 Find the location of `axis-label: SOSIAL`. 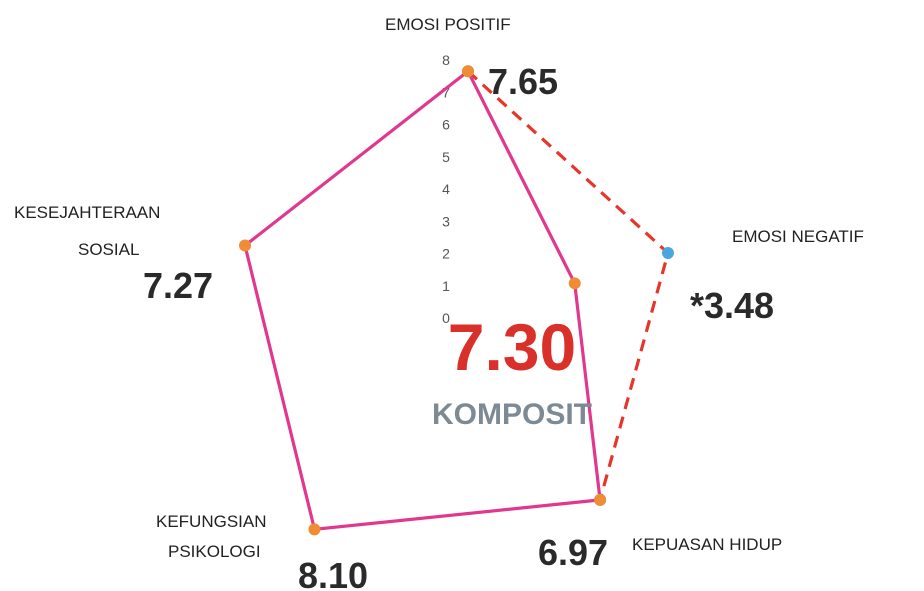

axis-label: SOSIAL is located at coordinates (108, 249).